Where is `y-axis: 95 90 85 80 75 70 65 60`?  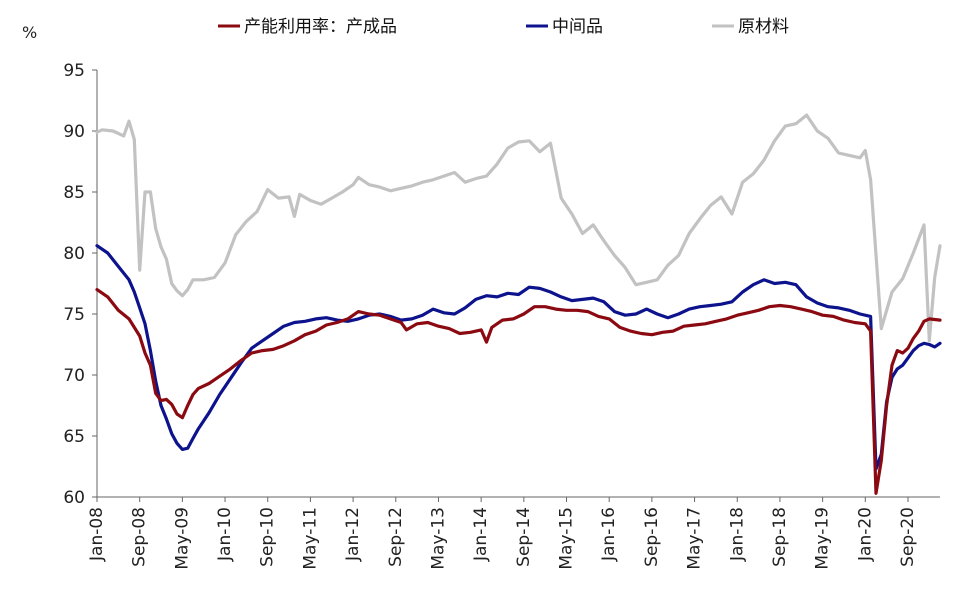 y-axis: 95 90 85 80 75 70 65 60 is located at coordinates (80, 284).